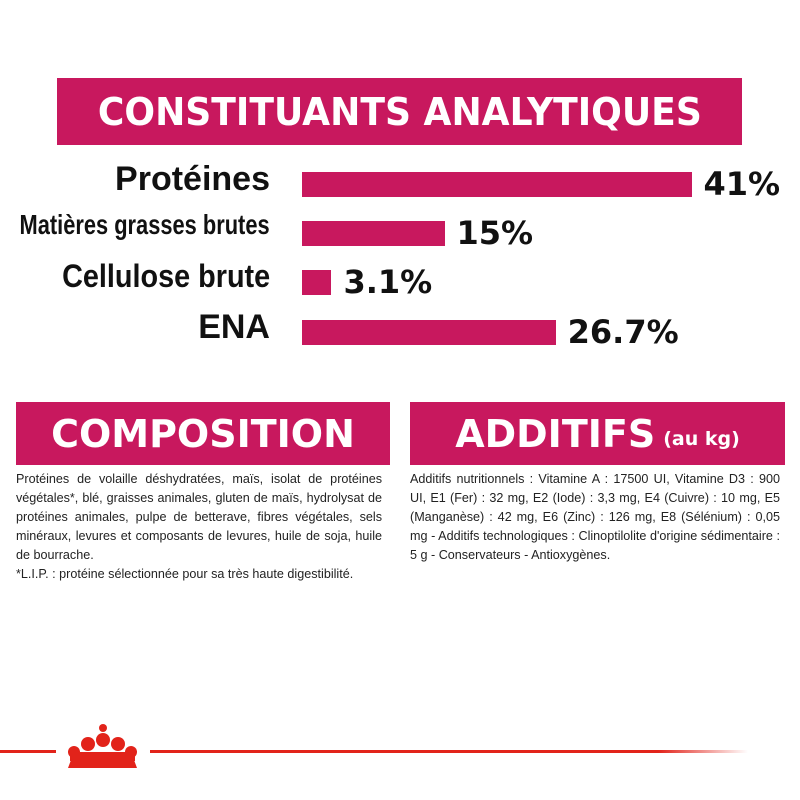 This screenshot has width=800, height=800. I want to click on additives-subtitle: (au kg), so click(701, 438).